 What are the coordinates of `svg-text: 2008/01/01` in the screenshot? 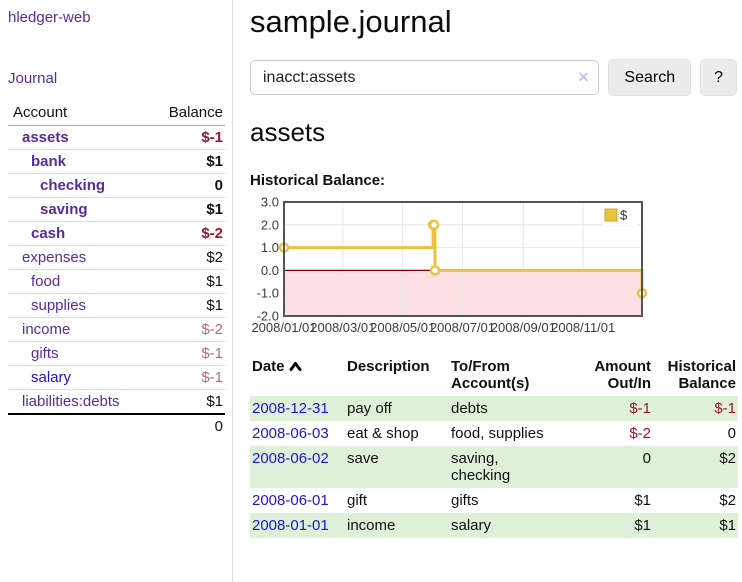 It's located at (283, 327).